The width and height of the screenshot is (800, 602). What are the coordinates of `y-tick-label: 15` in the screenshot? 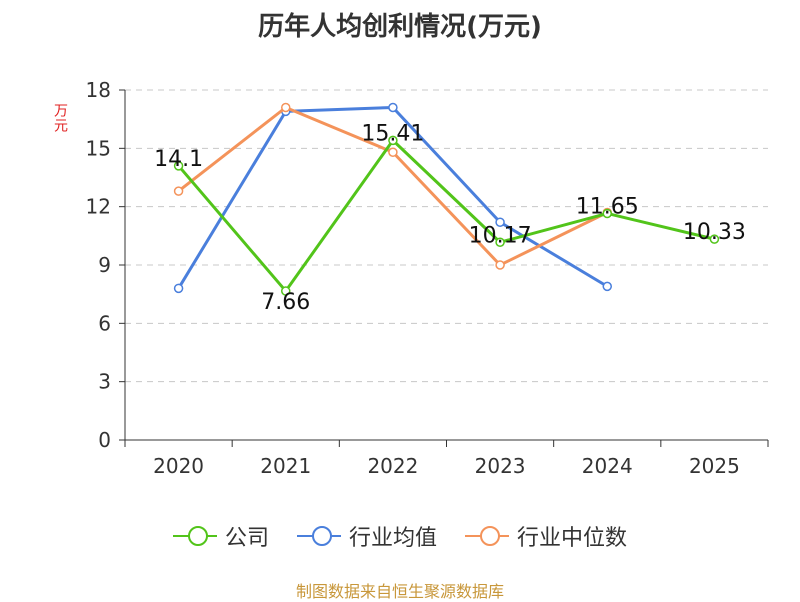 It's located at (98, 148).